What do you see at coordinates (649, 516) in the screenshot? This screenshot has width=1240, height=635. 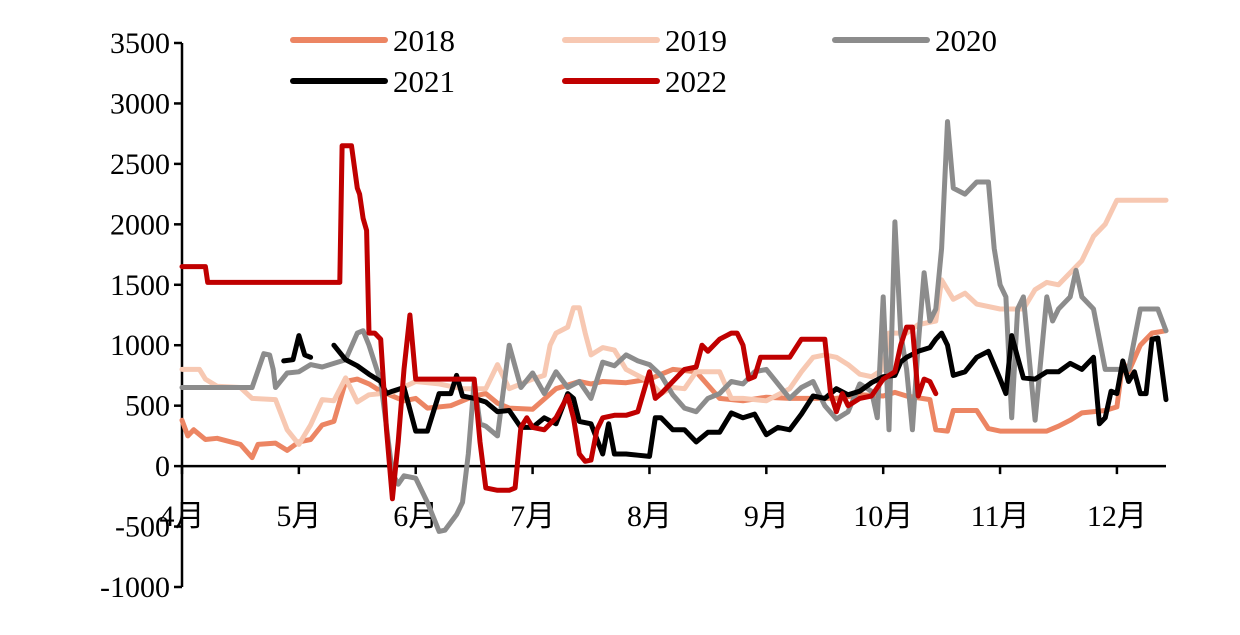 I see `x-tick-label: 8月` at bounding box center [649, 516].